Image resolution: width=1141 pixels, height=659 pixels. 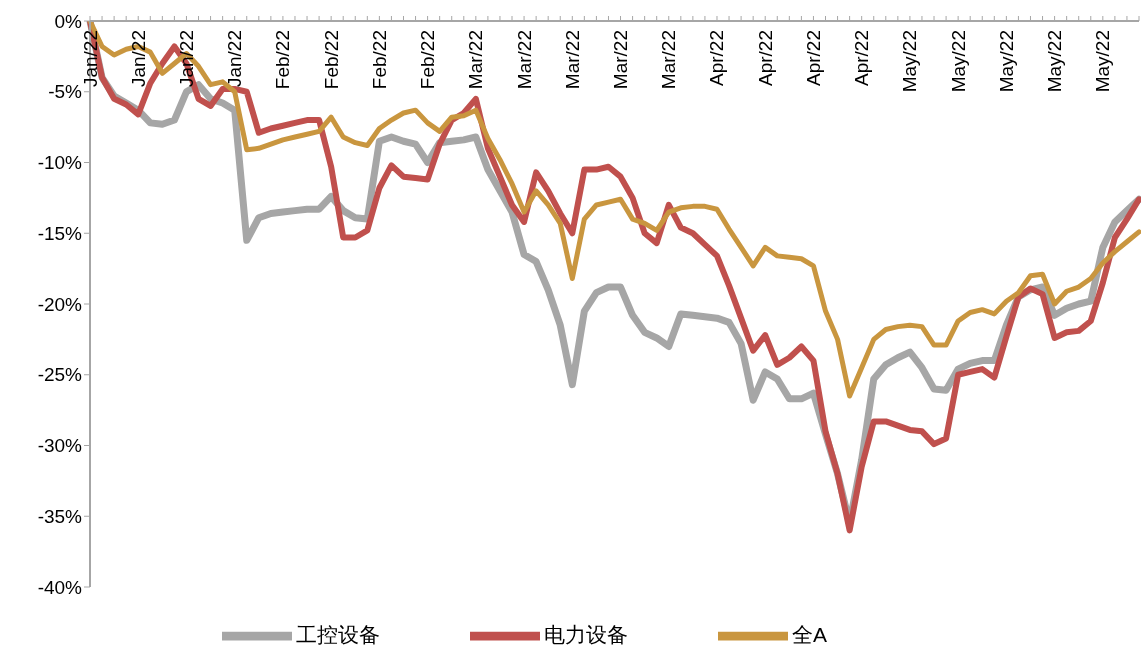 What do you see at coordinates (60, 446) in the screenshot?
I see `y-tick-label: -30%` at bounding box center [60, 446].